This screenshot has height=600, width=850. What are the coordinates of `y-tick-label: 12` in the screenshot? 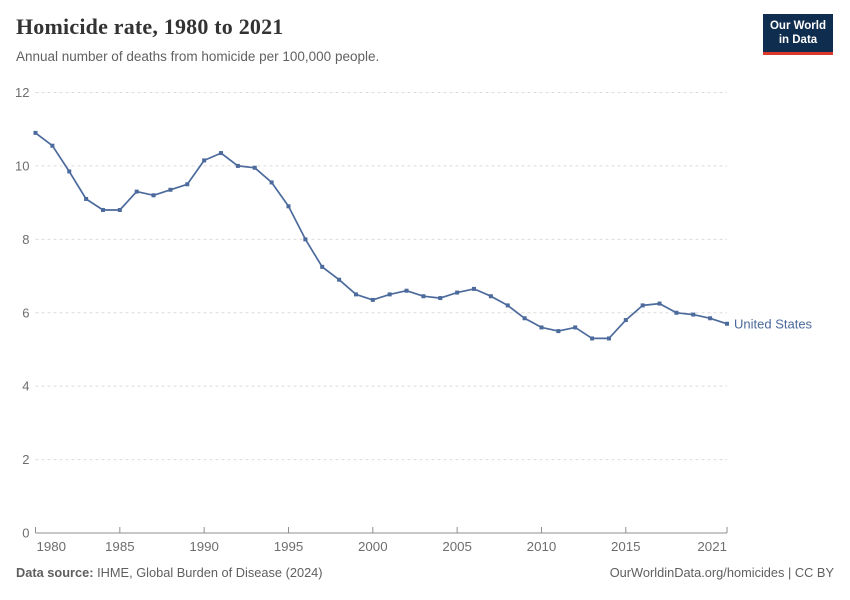 It's located at (22, 92).